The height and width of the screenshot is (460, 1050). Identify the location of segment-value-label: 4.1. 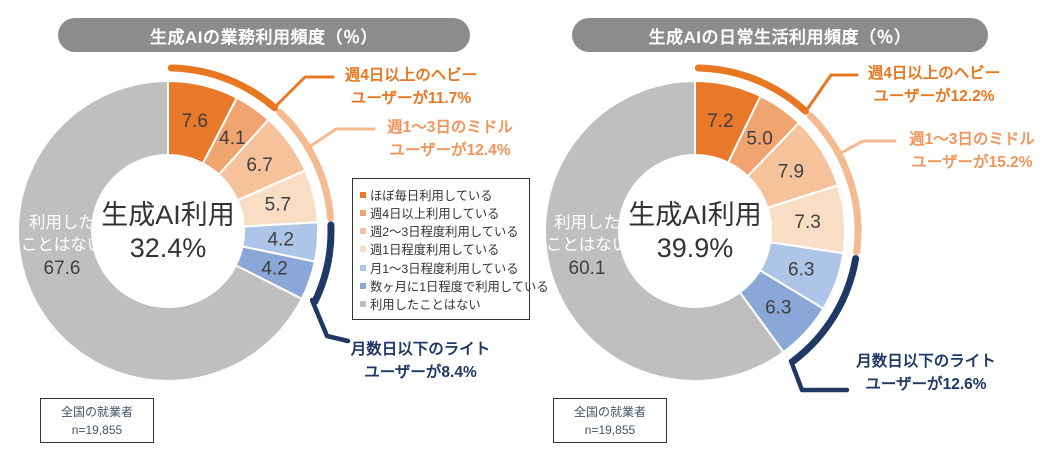
(232, 138).